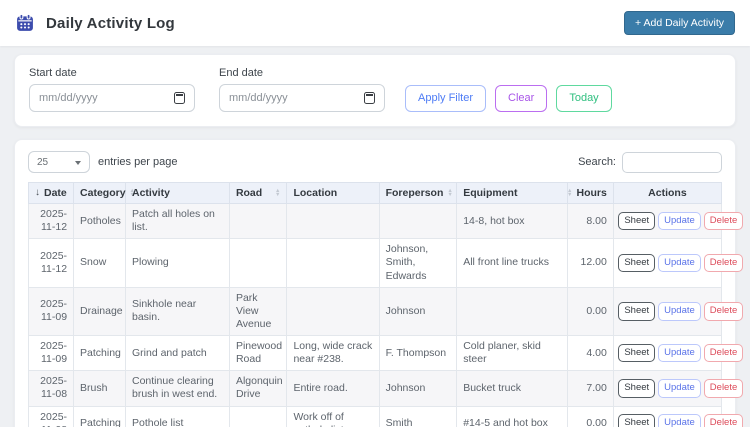 This screenshot has width=750, height=427. What do you see at coordinates (521, 98) in the screenshot?
I see `clear-button: Clear` at bounding box center [521, 98].